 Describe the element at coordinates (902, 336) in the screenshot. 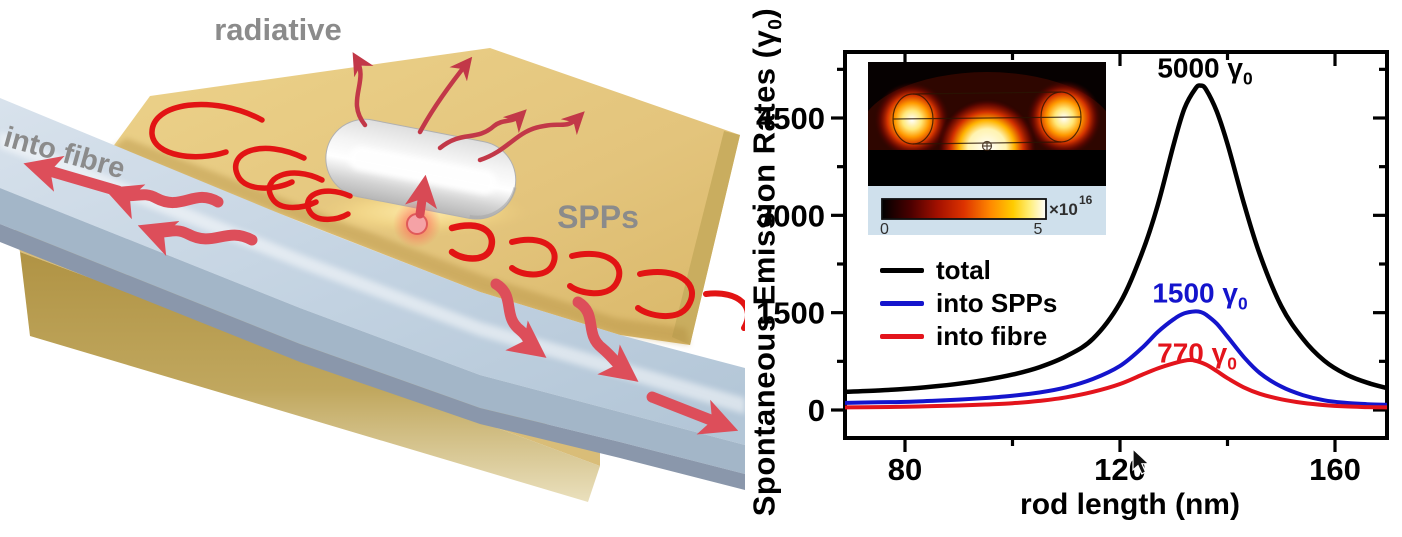

I see `legend-swatch-into-fibre` at that location.